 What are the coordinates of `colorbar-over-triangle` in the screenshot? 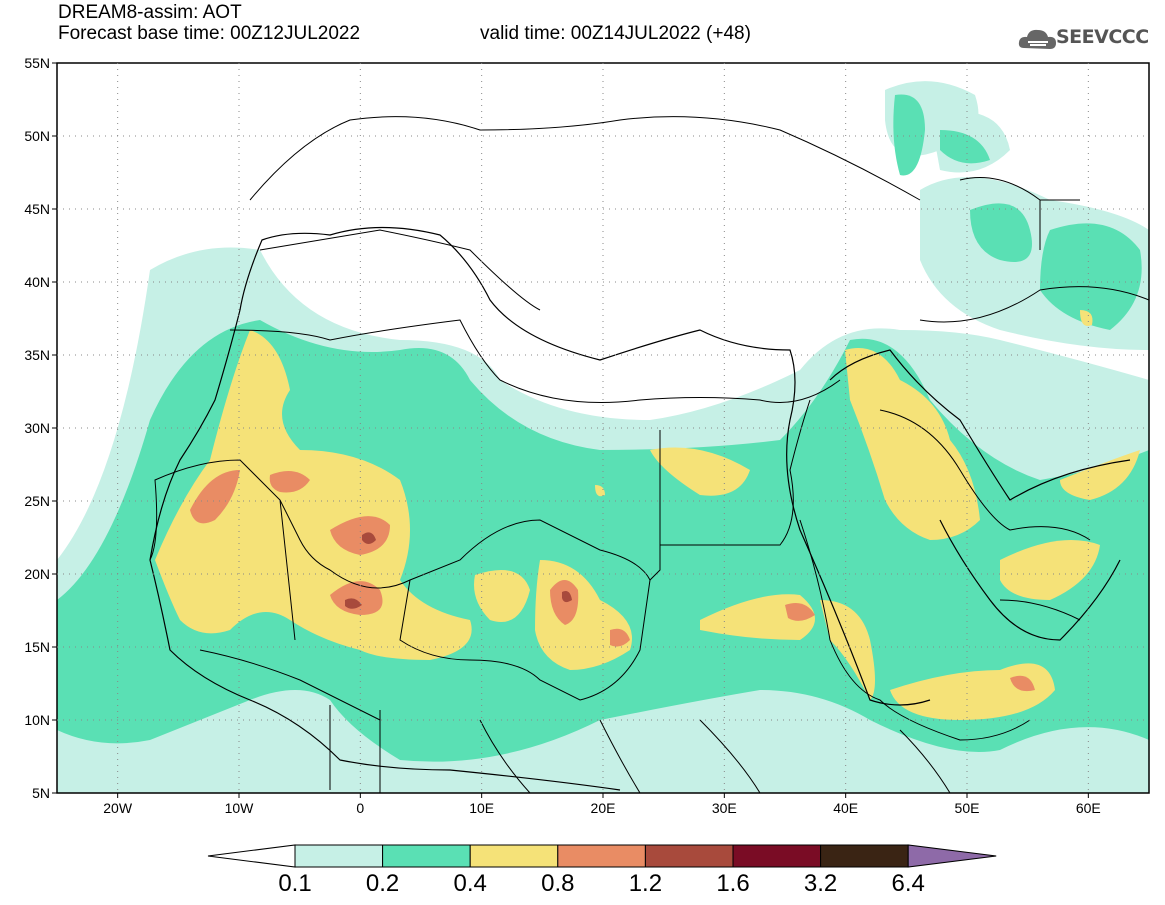 It's located at (952, 856).